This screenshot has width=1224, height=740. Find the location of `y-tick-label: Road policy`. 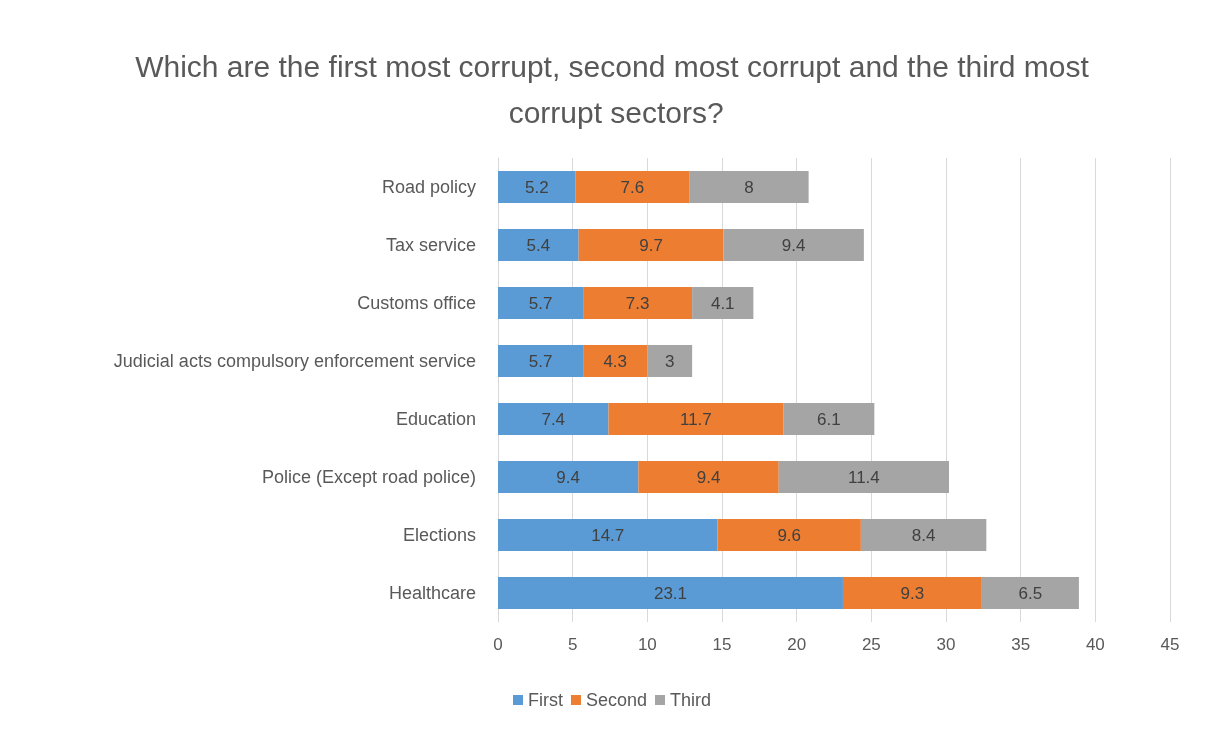

y-tick-label: Road policy is located at coordinates (428, 187).